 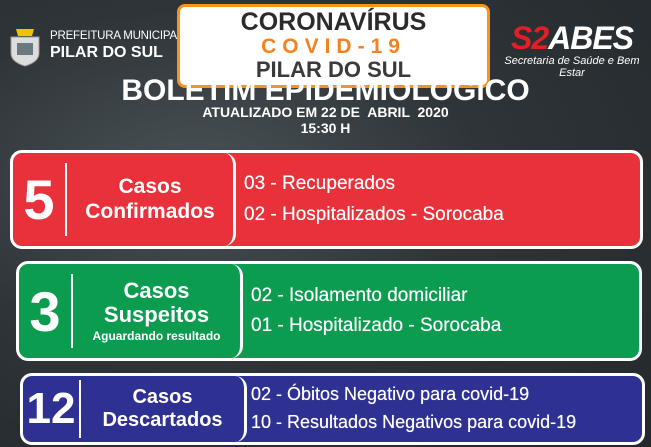 I want to click on saabes-logo: S2ABES Secretaria de Saúde e Bem Estar, so click(x=572, y=50).